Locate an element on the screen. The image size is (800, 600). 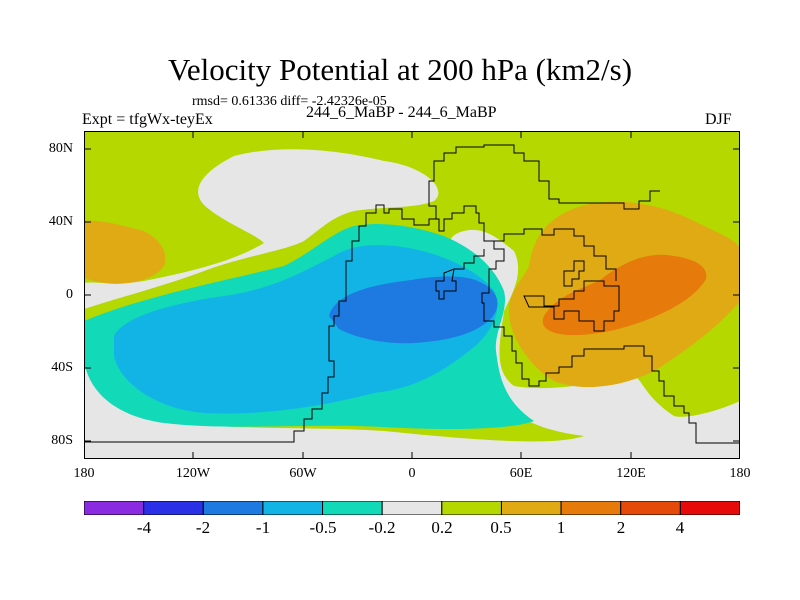
colorbar-label: -1 is located at coordinates (263, 527).